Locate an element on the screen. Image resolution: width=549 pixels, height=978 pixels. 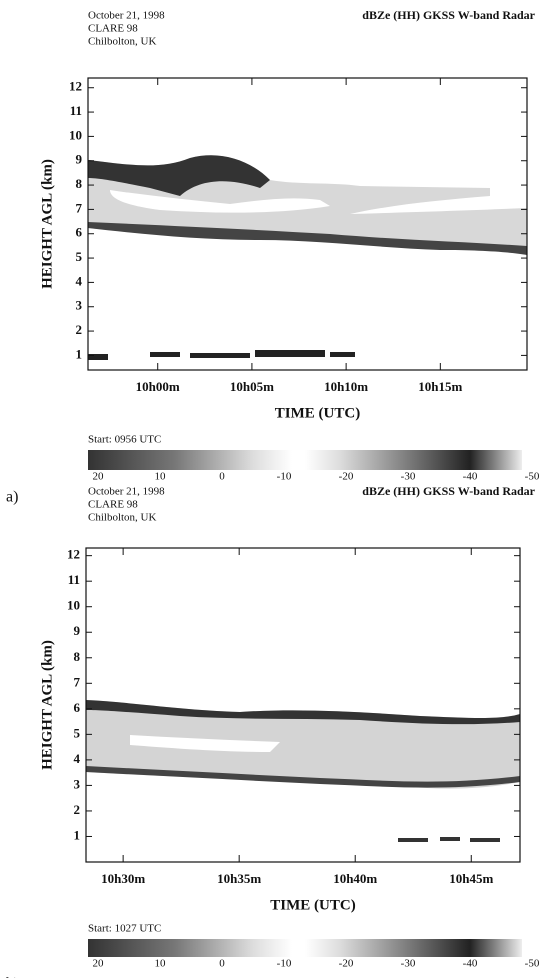
start-label: Start: 0956 UTC is located at coordinates (124, 440).